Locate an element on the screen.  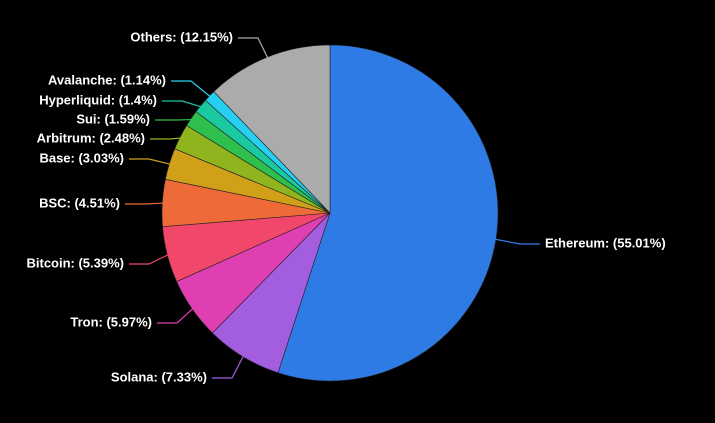
slice-label: Arbitrum: (2.48%) is located at coordinates (91, 137).